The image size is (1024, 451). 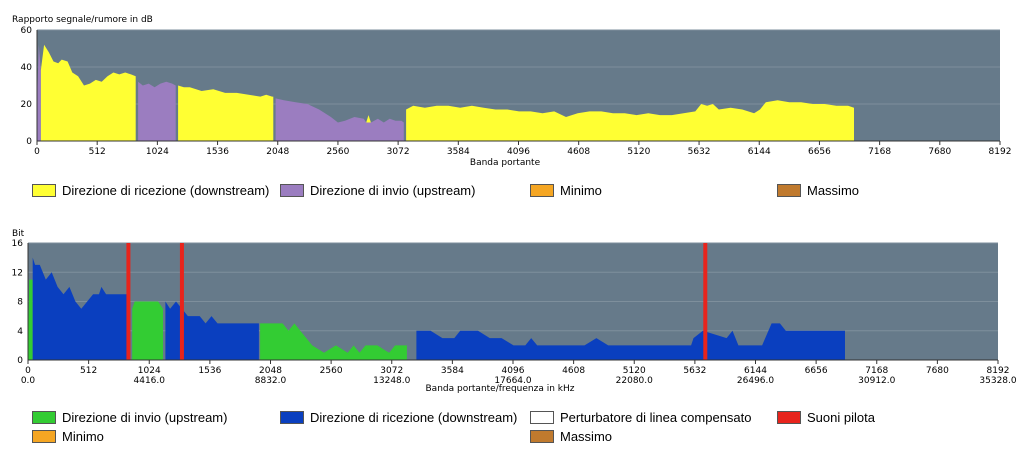 I want to click on snr-x-tick-label: 4608, so click(x=578, y=152).